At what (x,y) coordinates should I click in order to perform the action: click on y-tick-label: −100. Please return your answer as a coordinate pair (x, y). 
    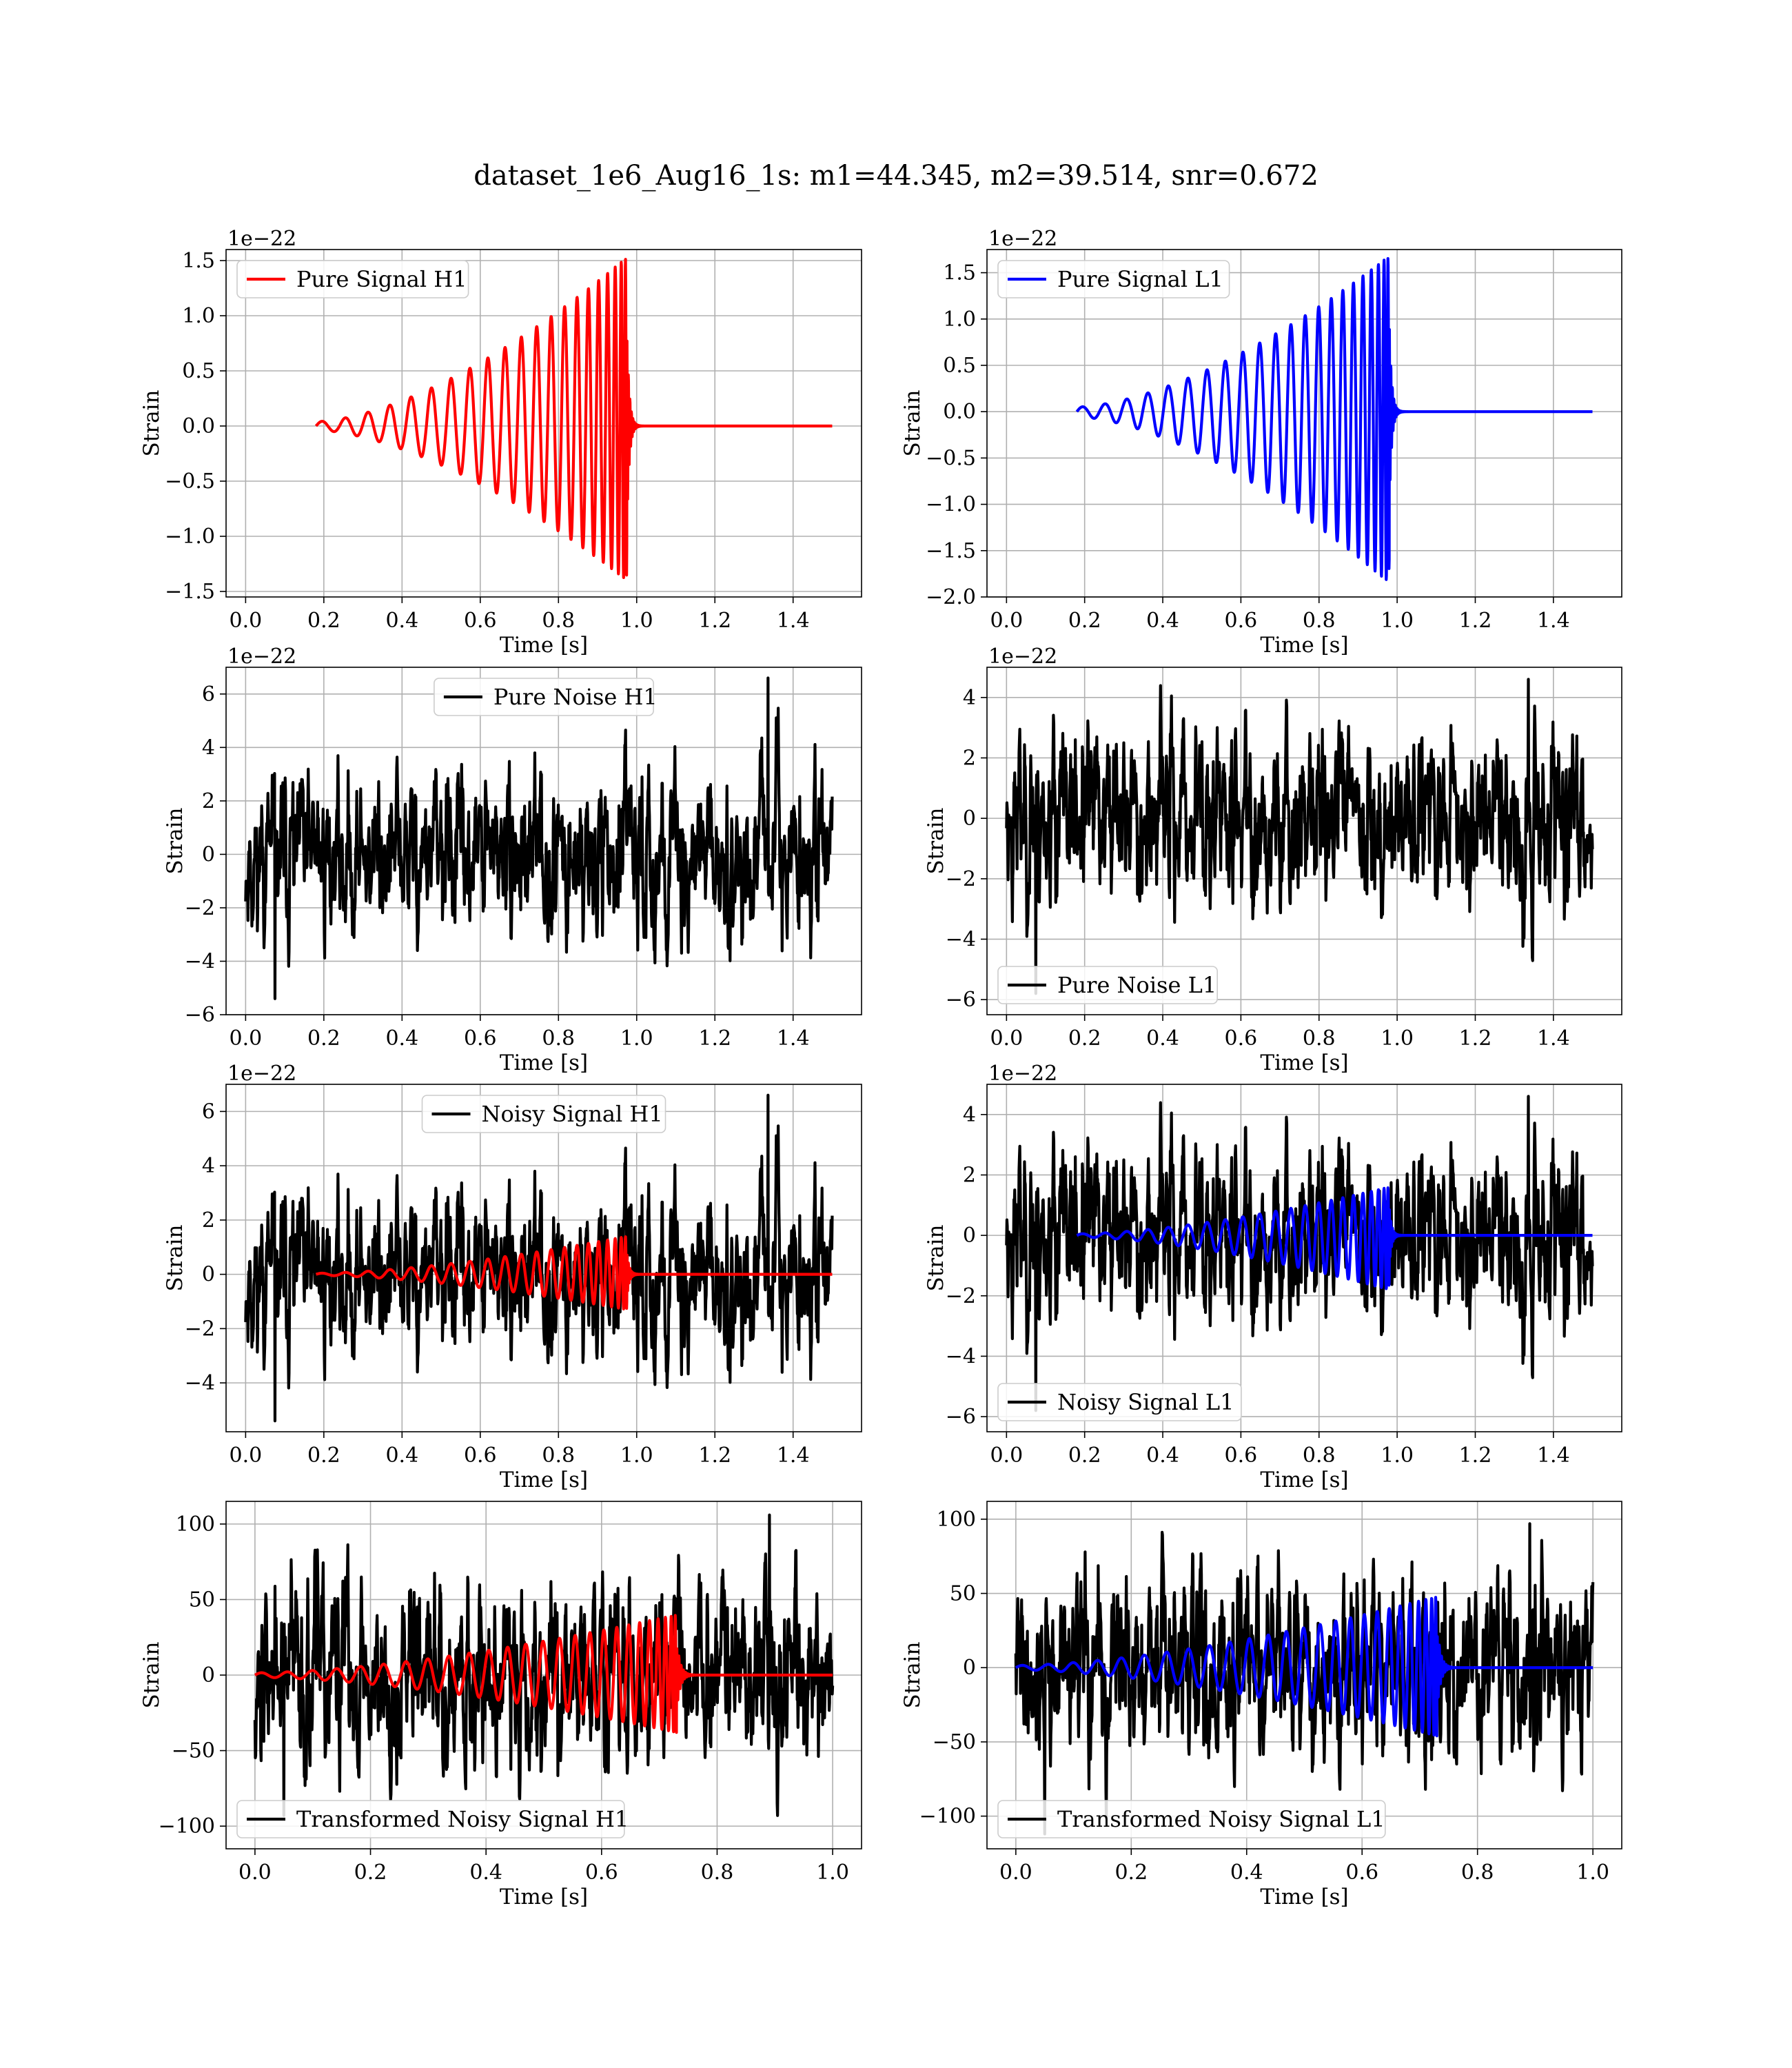
    Looking at the image, I should click on (947, 1817).